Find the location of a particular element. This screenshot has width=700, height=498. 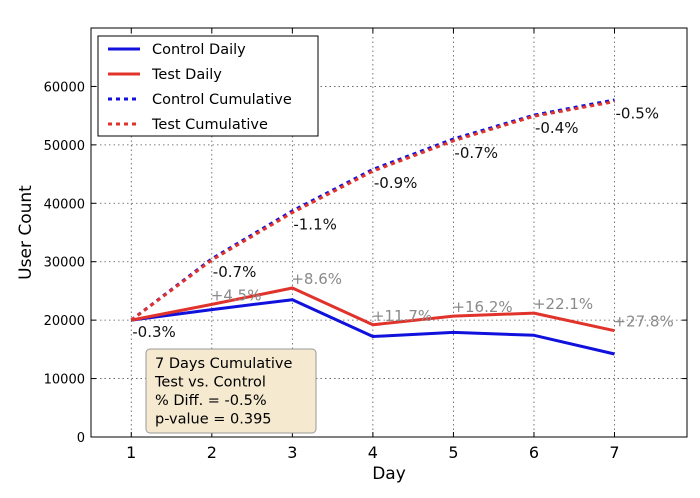

x-tick-label: 7 is located at coordinates (614, 452).